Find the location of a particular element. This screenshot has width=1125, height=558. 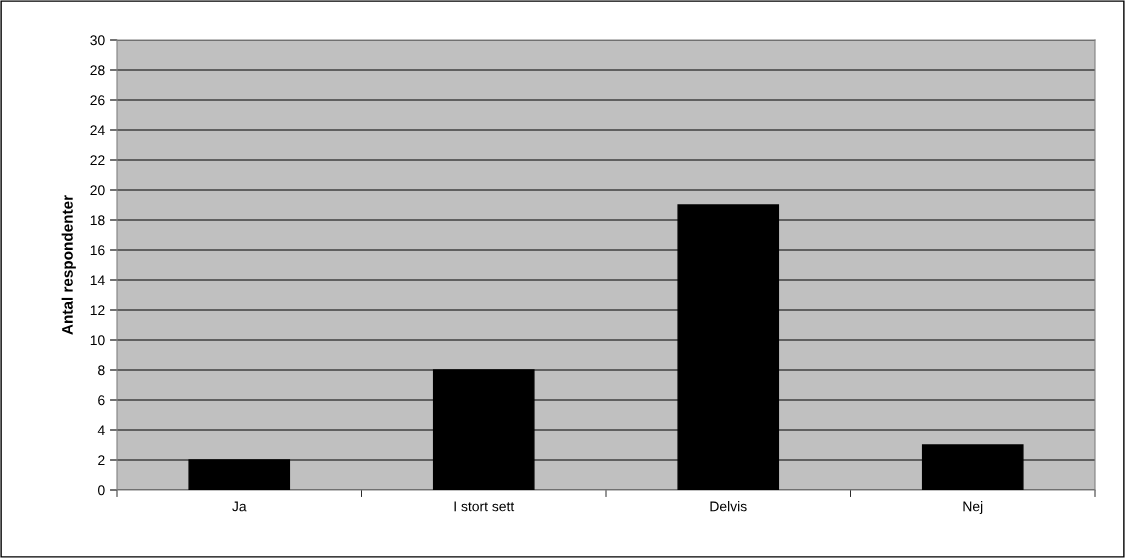

y-tick-label: 4 is located at coordinates (101, 430).